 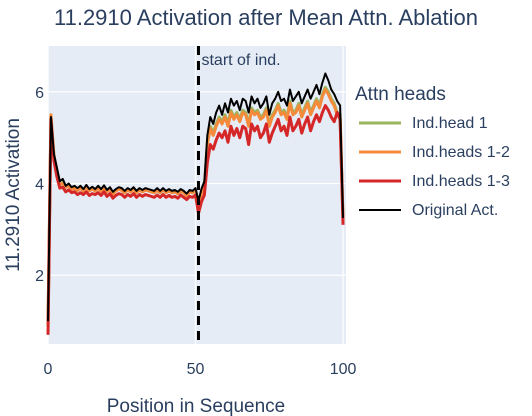 I want to click on x-axis-ticks: 0 50 100, so click(x=200, y=369).